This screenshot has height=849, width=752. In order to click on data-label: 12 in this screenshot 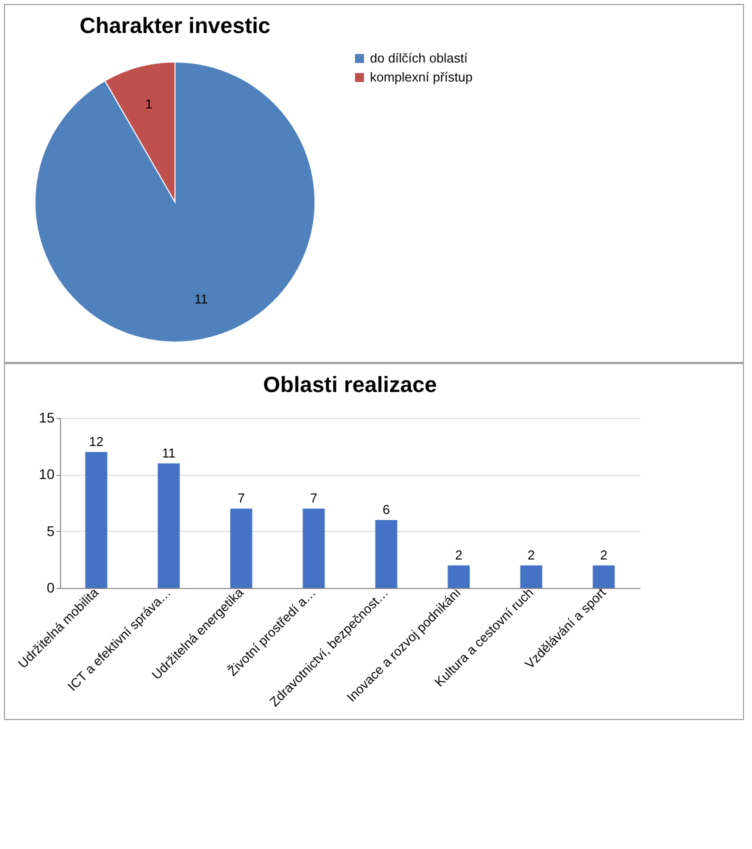, I will do `click(96, 441)`.